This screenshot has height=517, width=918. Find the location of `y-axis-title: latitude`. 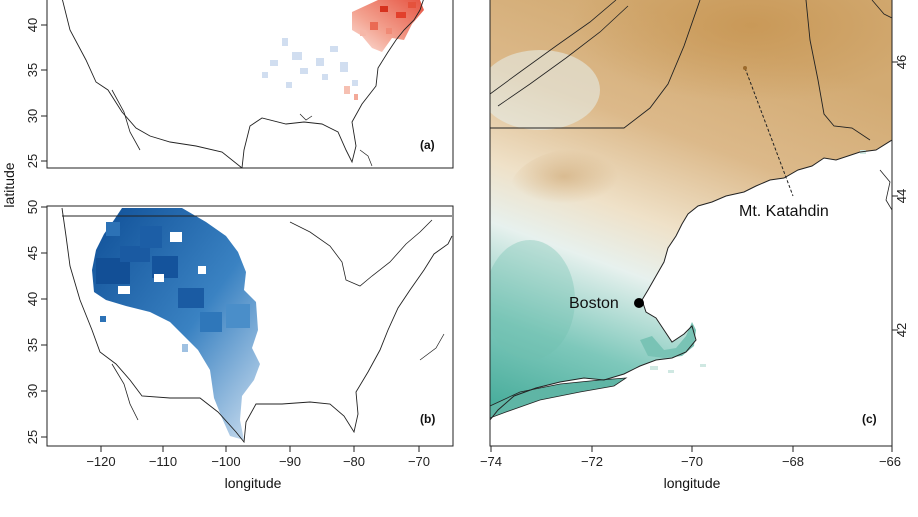

y-axis-title: latitude is located at coordinates (9, 184).